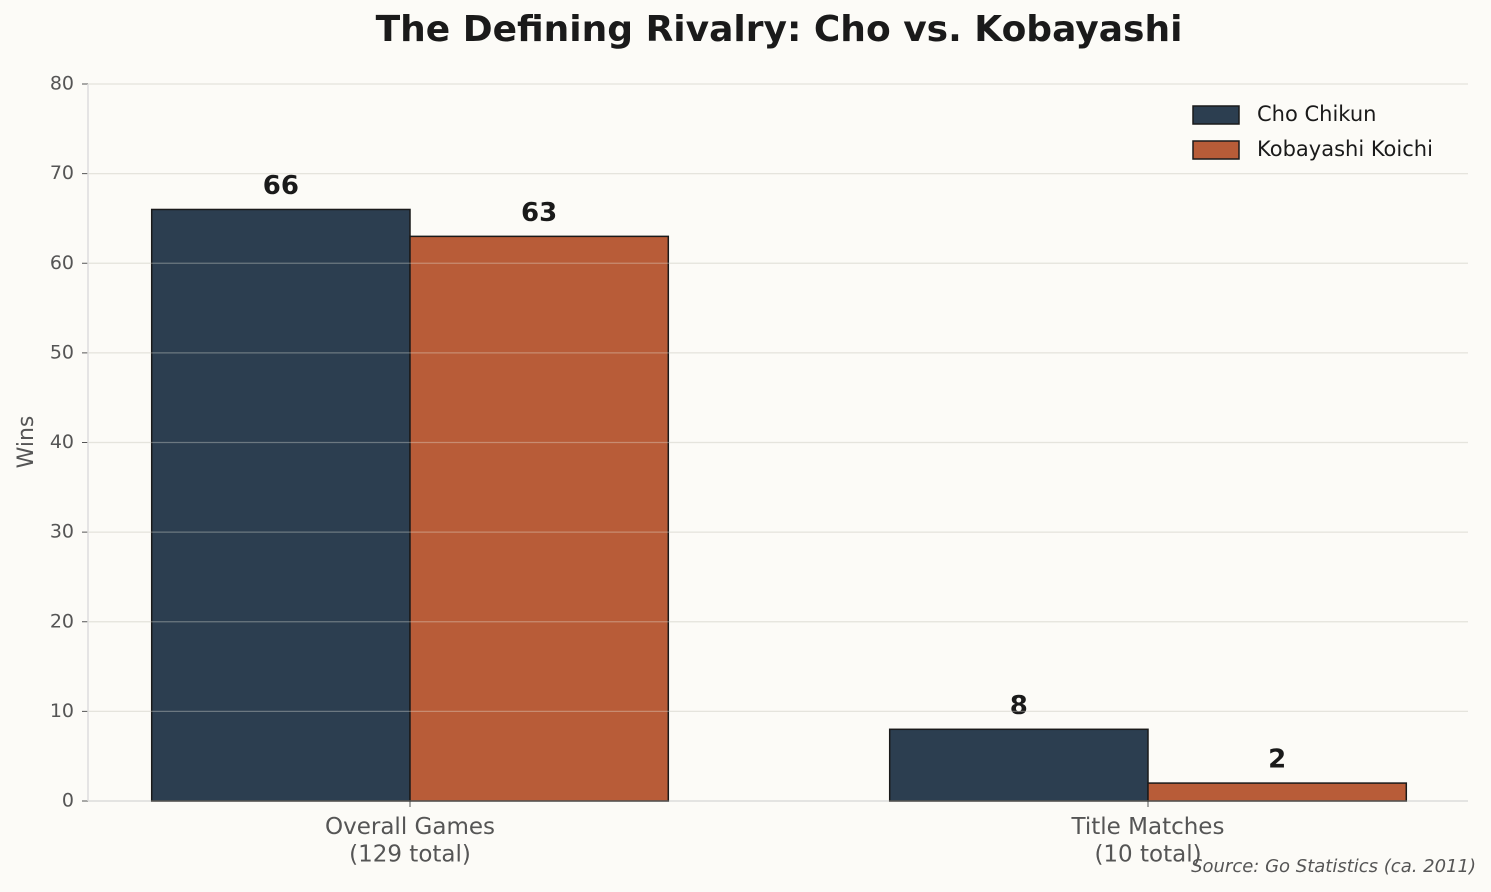 The image size is (1491, 892). What do you see at coordinates (26, 442) in the screenshot?
I see `y-axis-label: Wins` at bounding box center [26, 442].